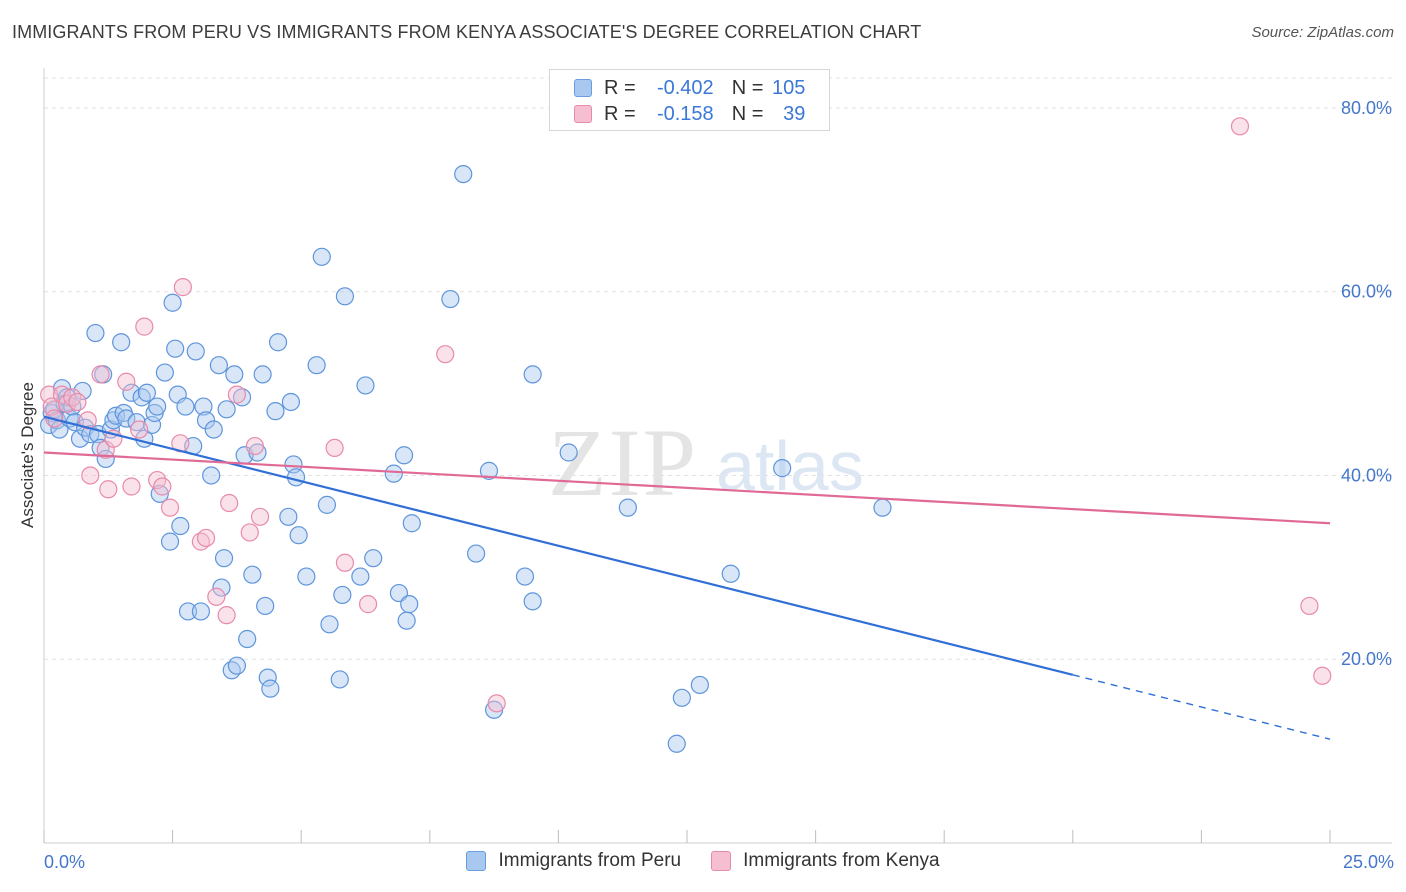 This screenshot has height=892, width=1406. I want to click on watermark-zip: ZIP, so click(623, 462).